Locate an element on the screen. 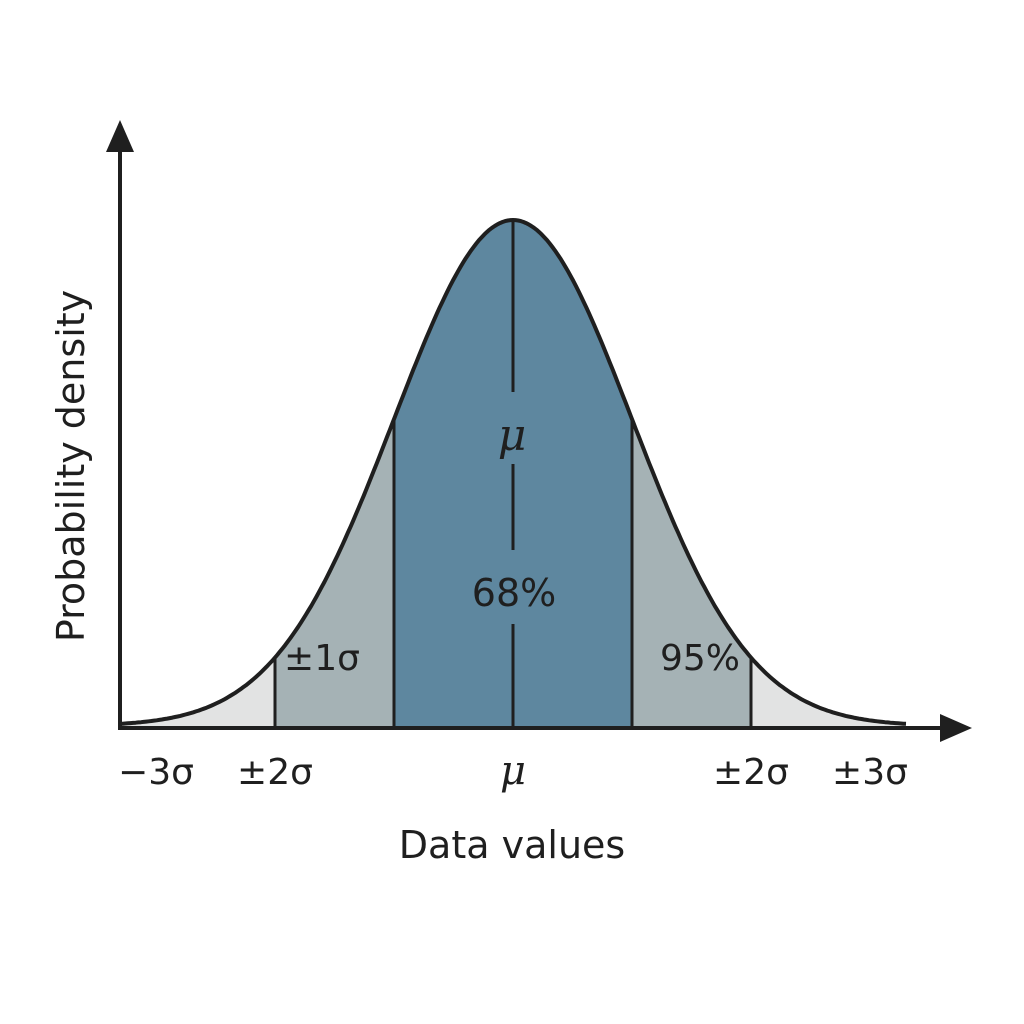 Image resolution: width=1024 pixels, height=1024 pixels. x-tick-label: −3σ is located at coordinates (156, 772).